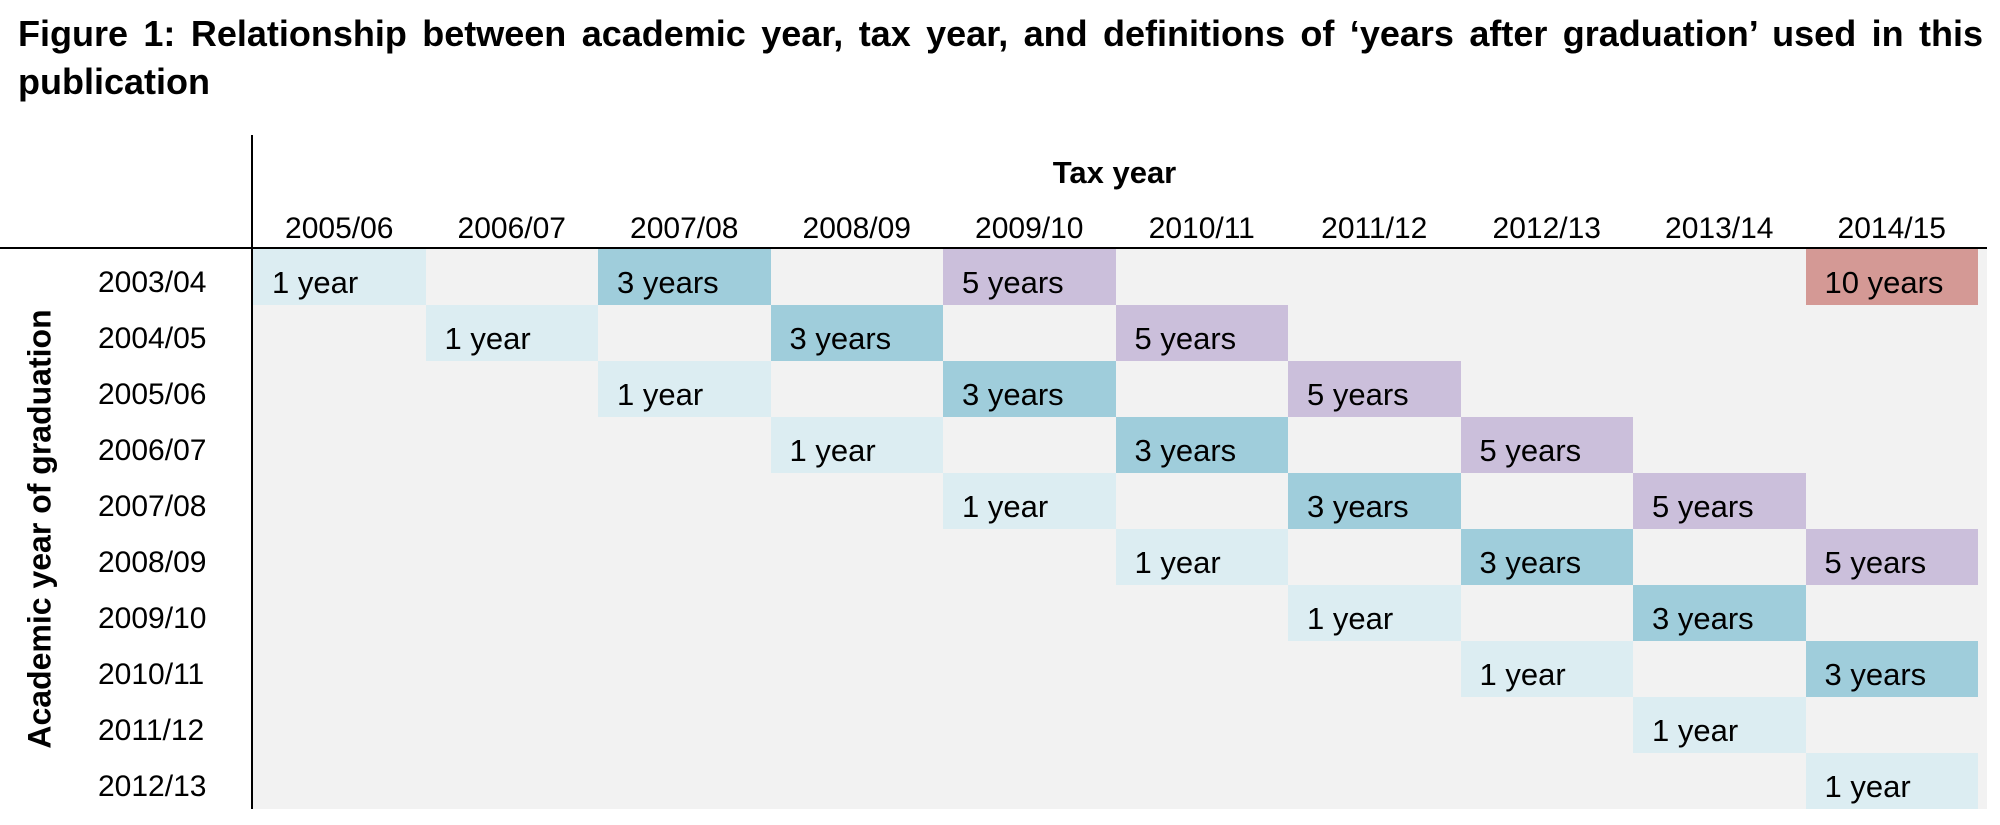 The height and width of the screenshot is (825, 2000). I want to click on row-header-2010-11: 2010/11, so click(151, 674).